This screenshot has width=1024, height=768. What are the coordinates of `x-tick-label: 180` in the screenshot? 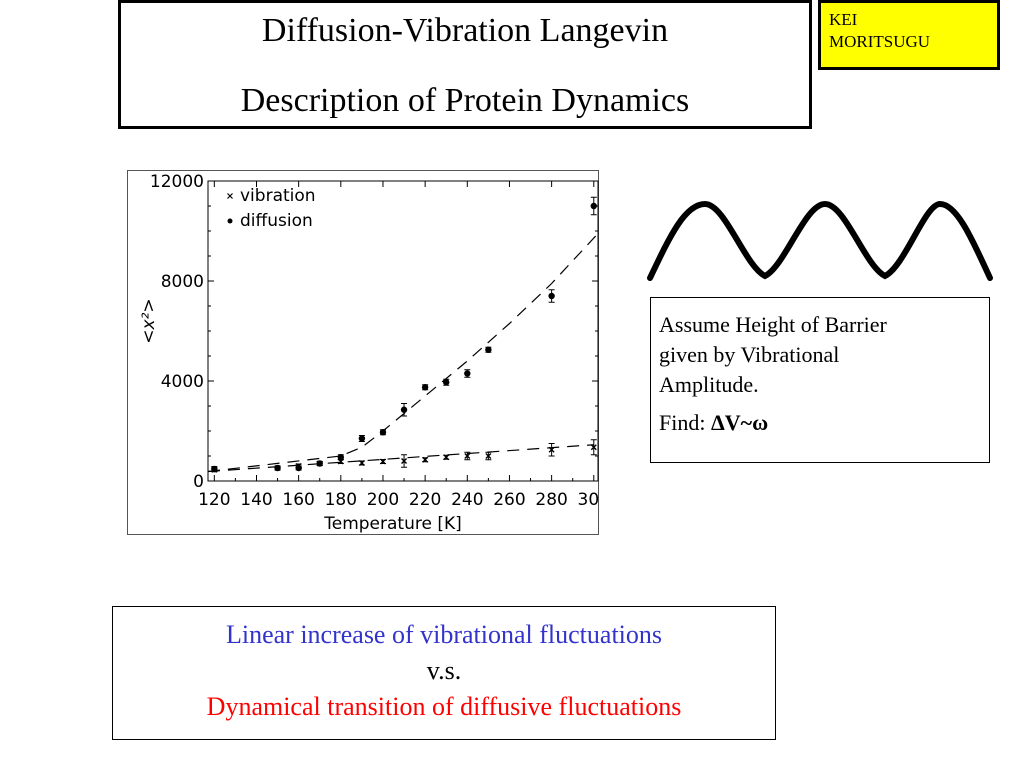 It's located at (341, 500).